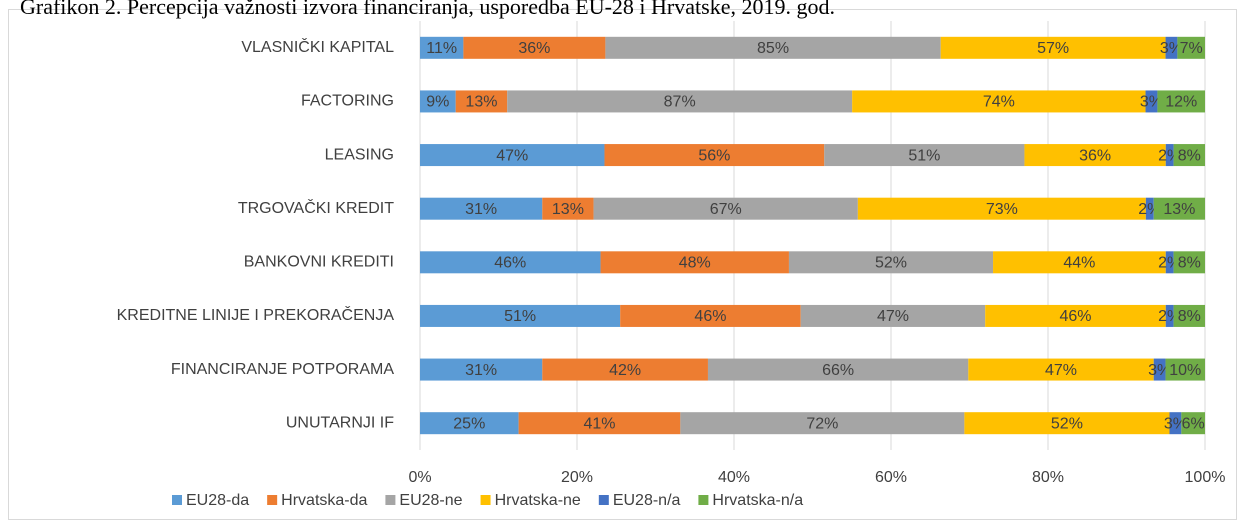 The height and width of the screenshot is (521, 1241). I want to click on x-tick-label: 60%, so click(891, 477).